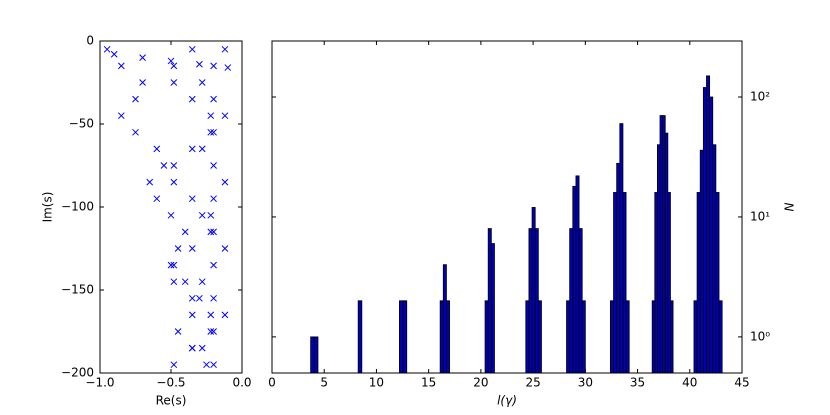 This screenshot has width=830, height=415. Describe the element at coordinates (760, 96) in the screenshot. I see `y-tick-label: 10²` at that location.